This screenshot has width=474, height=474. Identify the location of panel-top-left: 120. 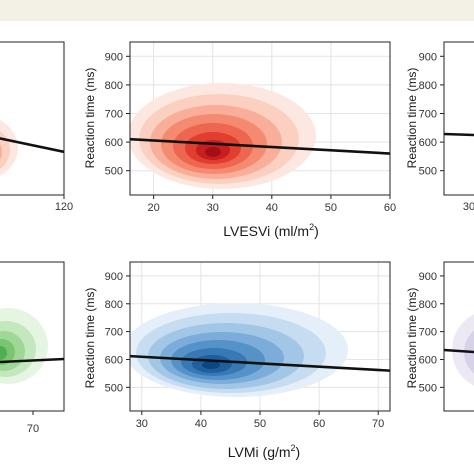
(36, 127).